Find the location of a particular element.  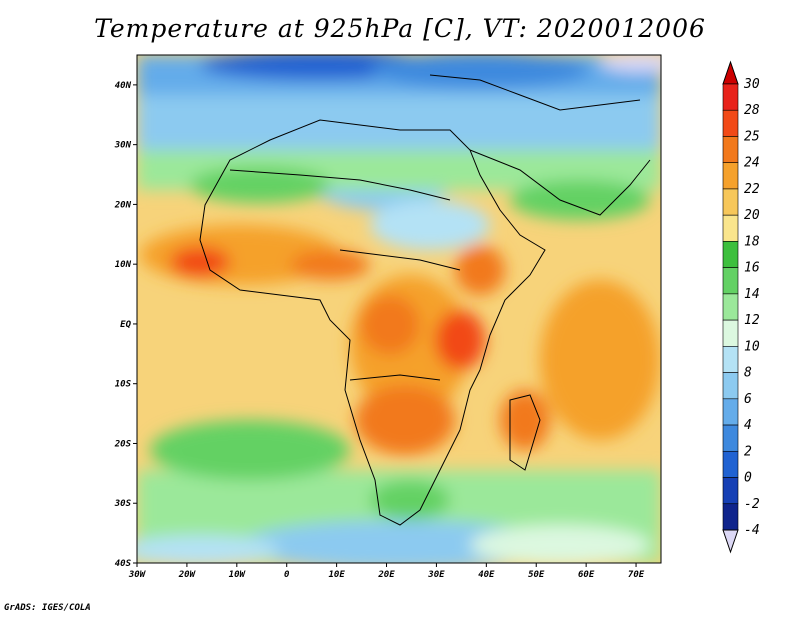

lat-tick-label: 20S is located at coordinates (123, 444).